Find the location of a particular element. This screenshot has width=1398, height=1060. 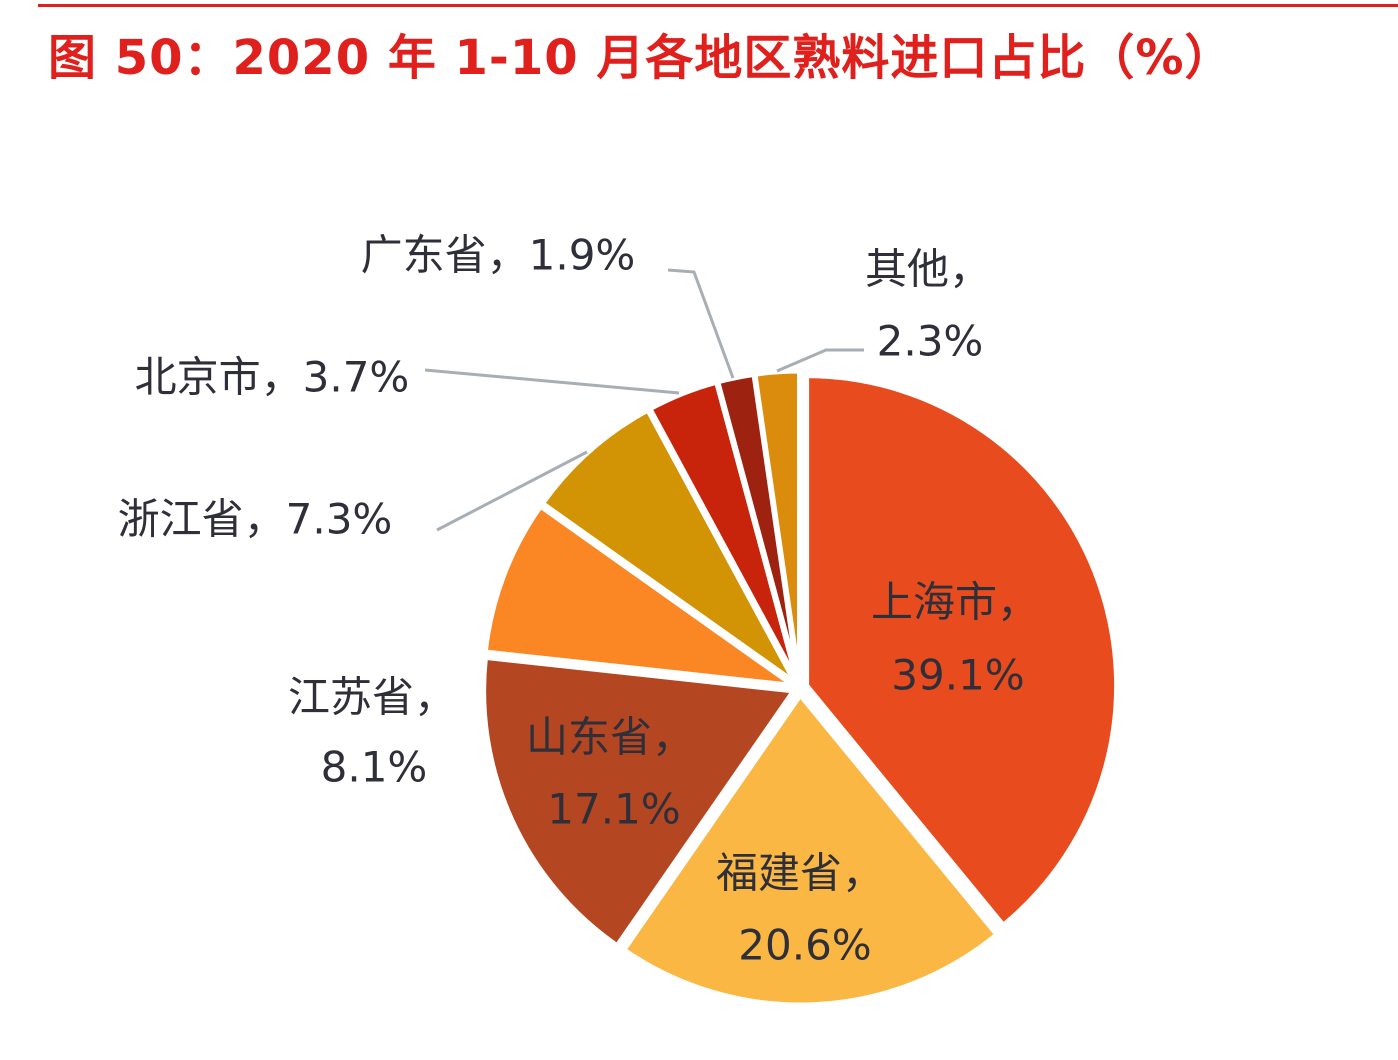

slice-label-7-0: 其他， is located at coordinates (928, 269).